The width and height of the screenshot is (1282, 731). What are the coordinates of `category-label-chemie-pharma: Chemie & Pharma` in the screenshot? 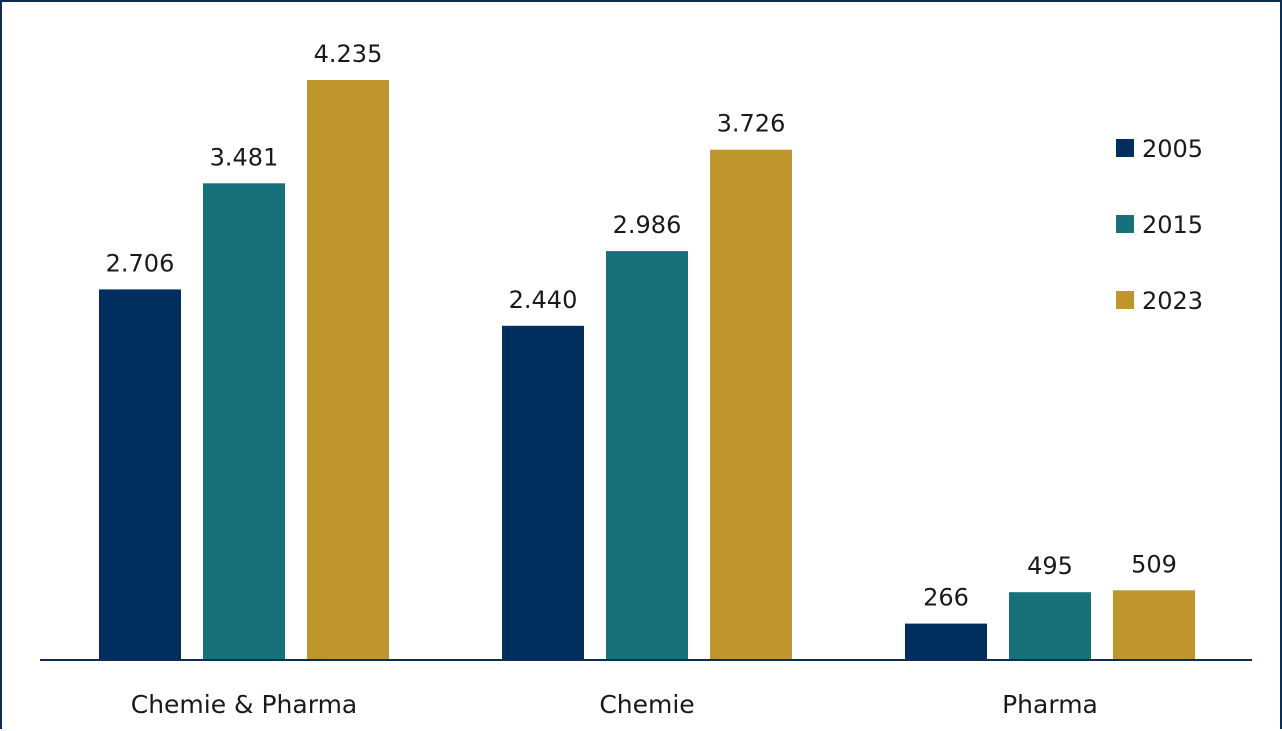 It's located at (244, 704).